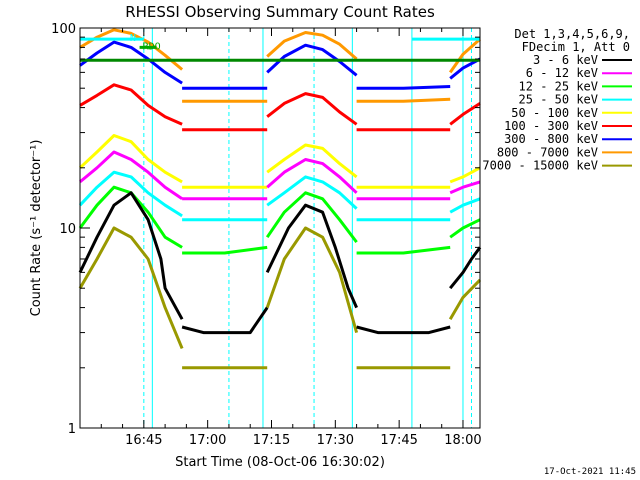  Describe the element at coordinates (143, 440) in the screenshot. I see `x-tick-label: 16:45` at that location.